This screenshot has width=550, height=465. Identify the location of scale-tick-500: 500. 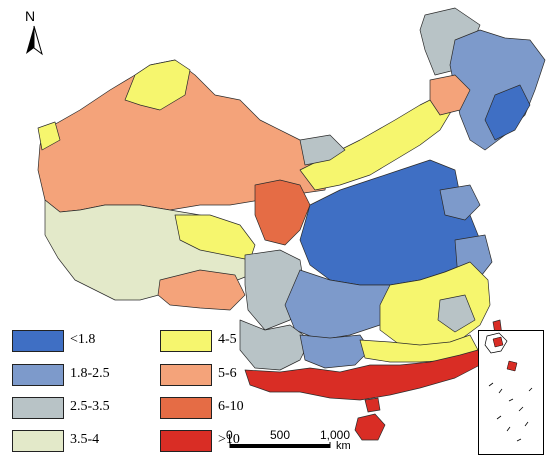
(280, 435).